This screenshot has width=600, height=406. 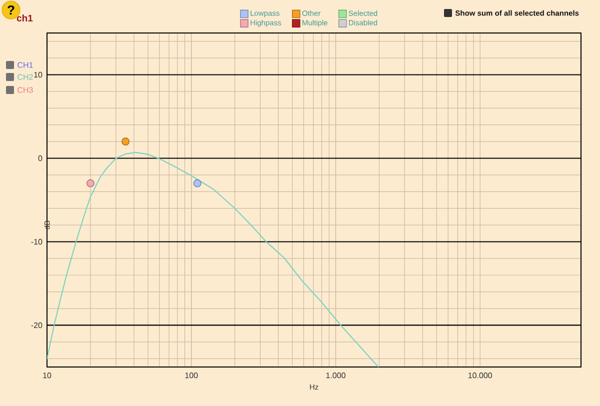 What do you see at coordinates (40, 158) in the screenshot?
I see `y-tick-label: 0` at bounding box center [40, 158].